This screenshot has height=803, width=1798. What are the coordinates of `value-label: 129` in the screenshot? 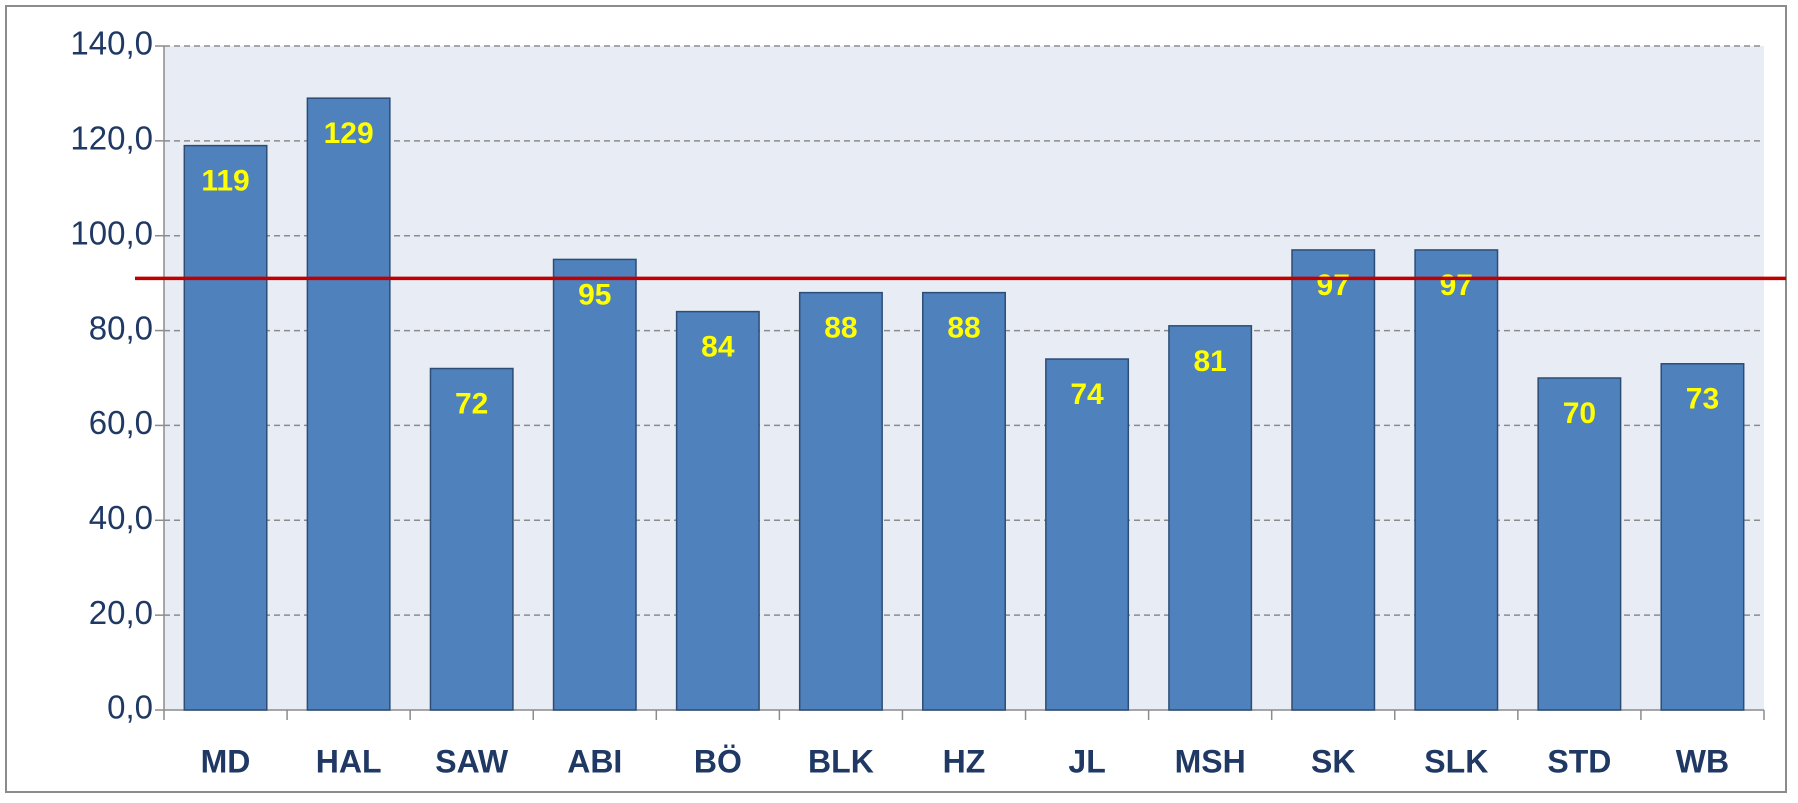 It's located at (349, 133).